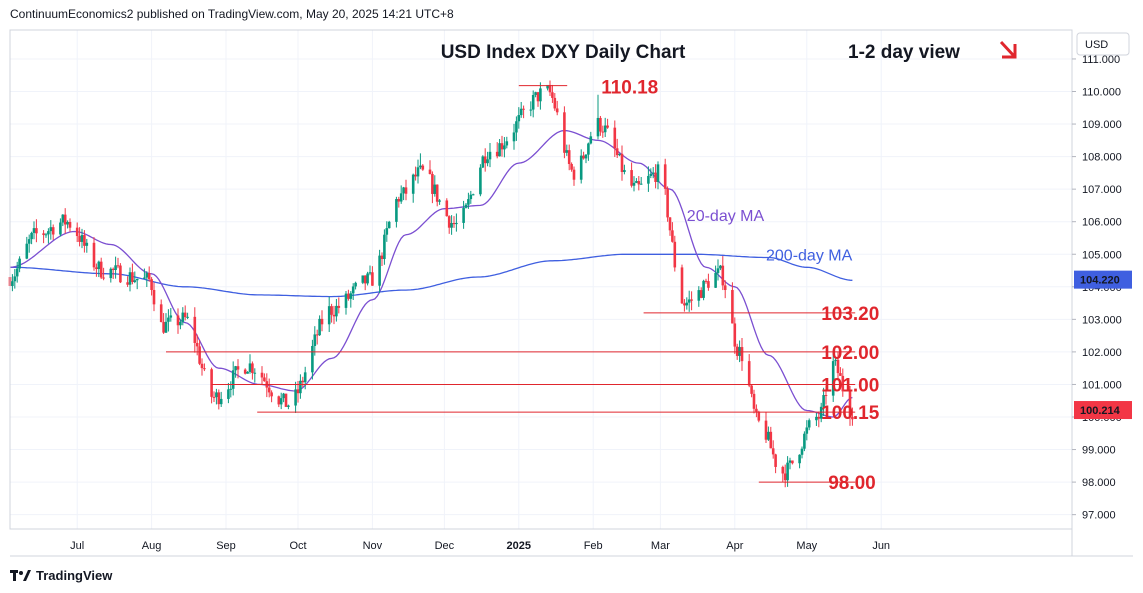 The height and width of the screenshot is (593, 1143). I want to click on x-tick-label: Mar, so click(660, 546).